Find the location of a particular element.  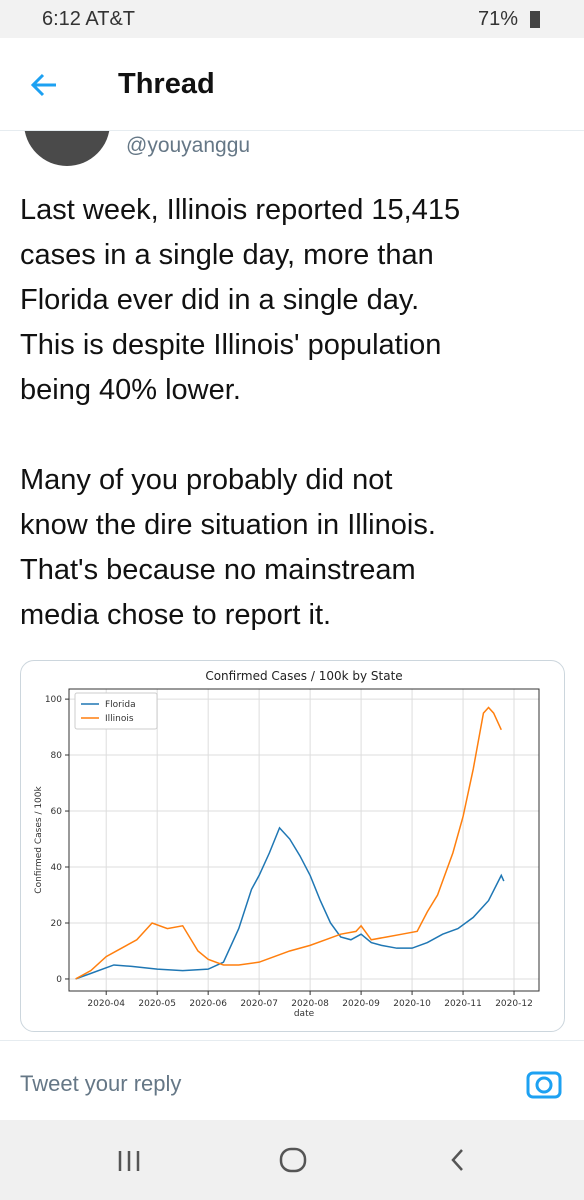

tweet-line: Many of you probably did not is located at coordinates (206, 480).